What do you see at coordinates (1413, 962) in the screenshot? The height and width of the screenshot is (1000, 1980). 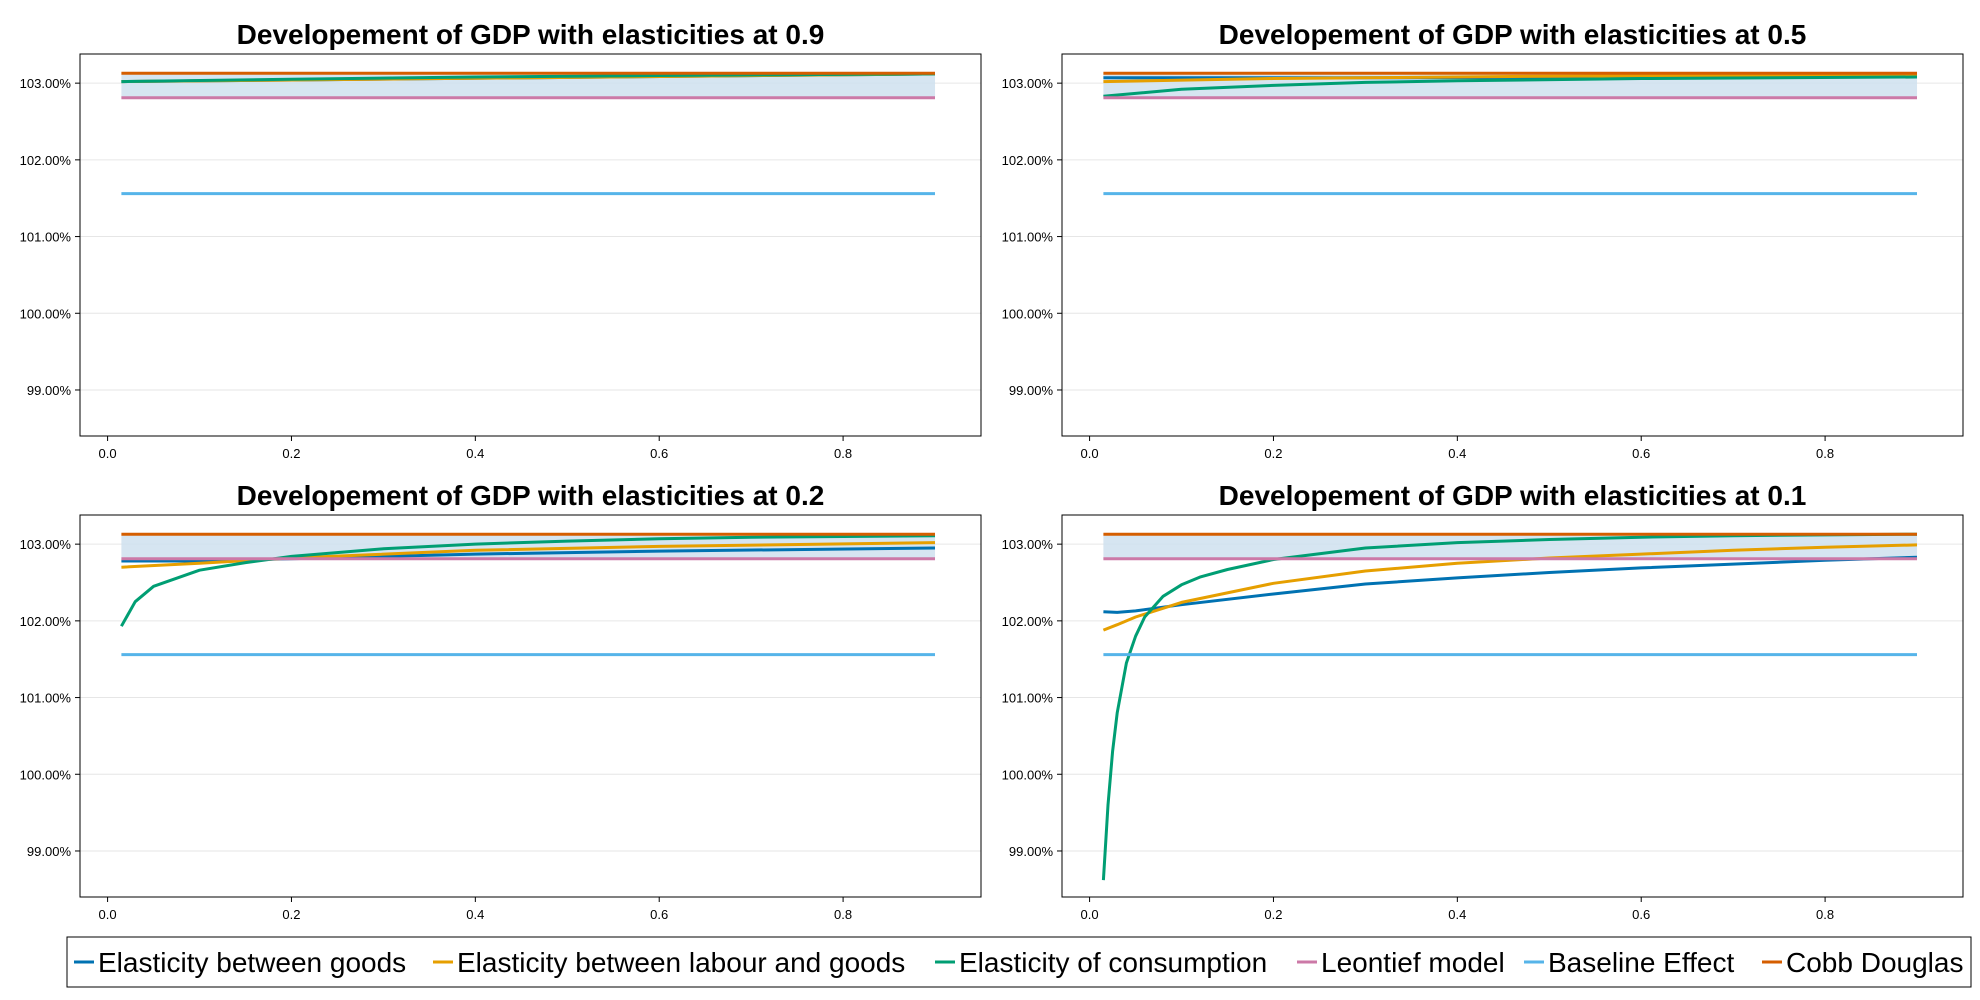 I see `legend-label: Leontief model` at bounding box center [1413, 962].